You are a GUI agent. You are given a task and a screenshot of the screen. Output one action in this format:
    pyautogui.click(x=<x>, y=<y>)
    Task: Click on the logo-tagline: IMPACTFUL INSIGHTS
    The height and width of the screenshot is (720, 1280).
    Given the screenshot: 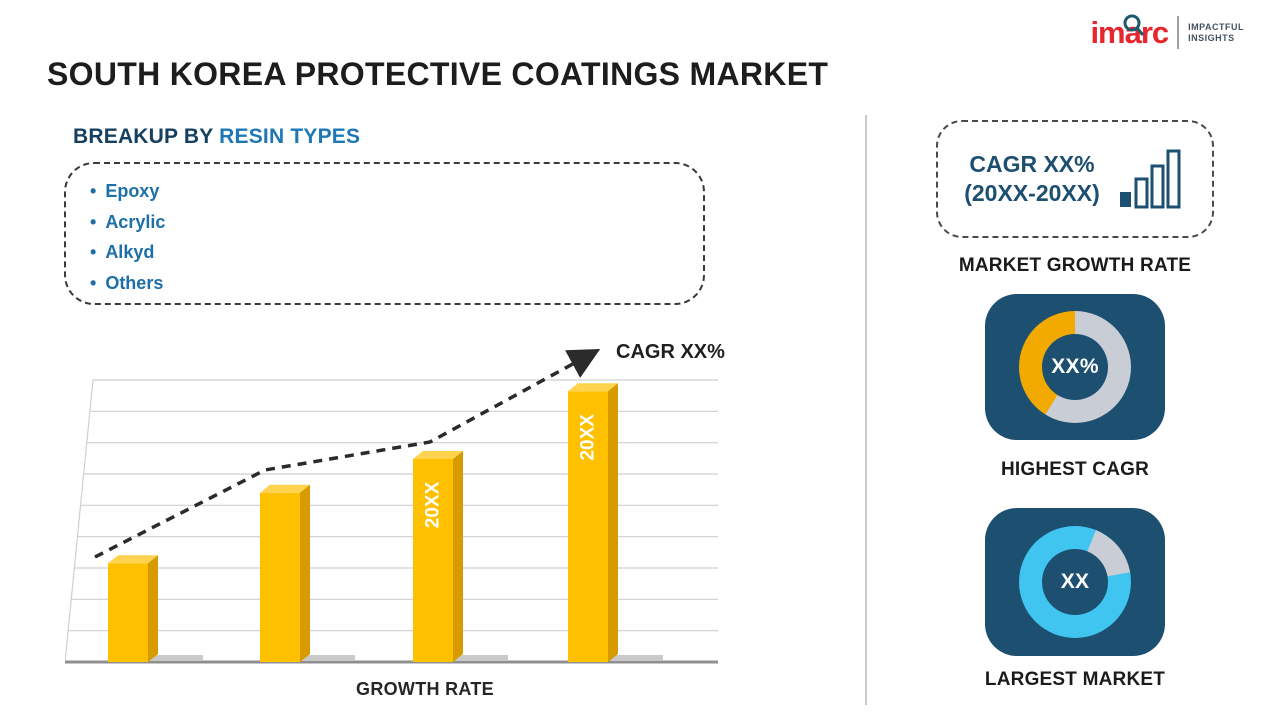 What is the action you would take?
    pyautogui.click(x=1216, y=33)
    